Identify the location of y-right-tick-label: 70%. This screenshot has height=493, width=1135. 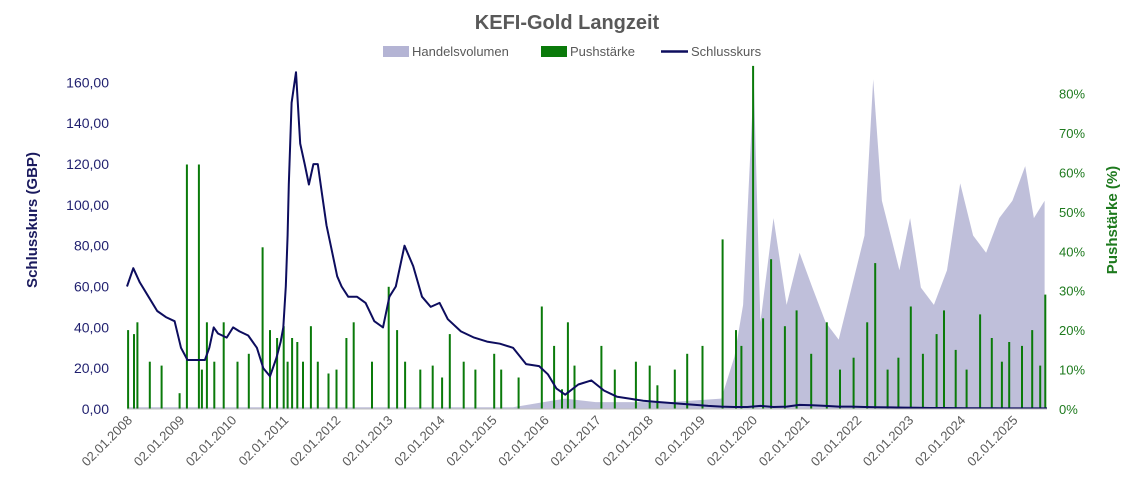
(1072, 133).